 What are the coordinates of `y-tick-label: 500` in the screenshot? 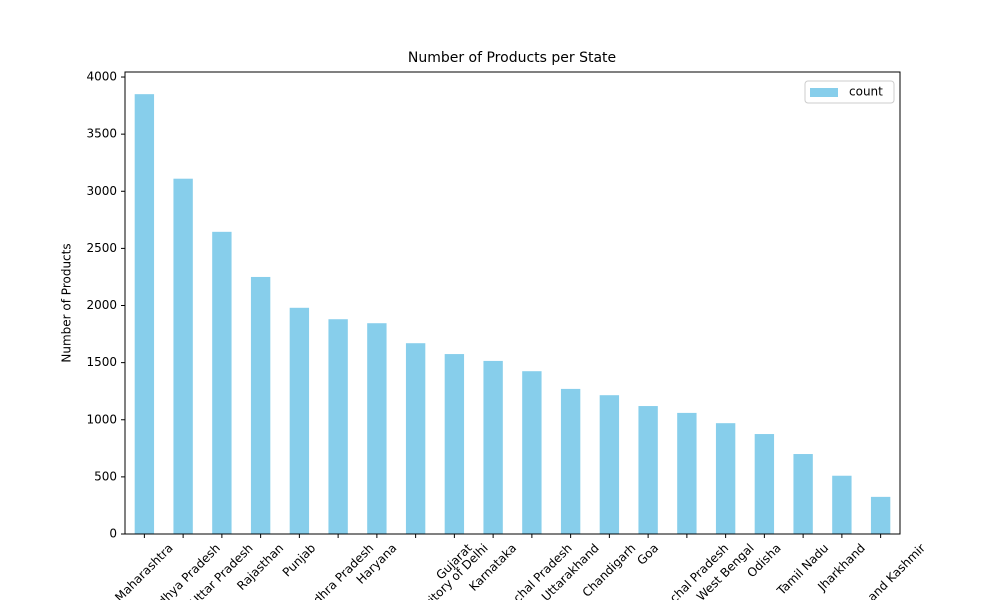 It's located at (105, 476).